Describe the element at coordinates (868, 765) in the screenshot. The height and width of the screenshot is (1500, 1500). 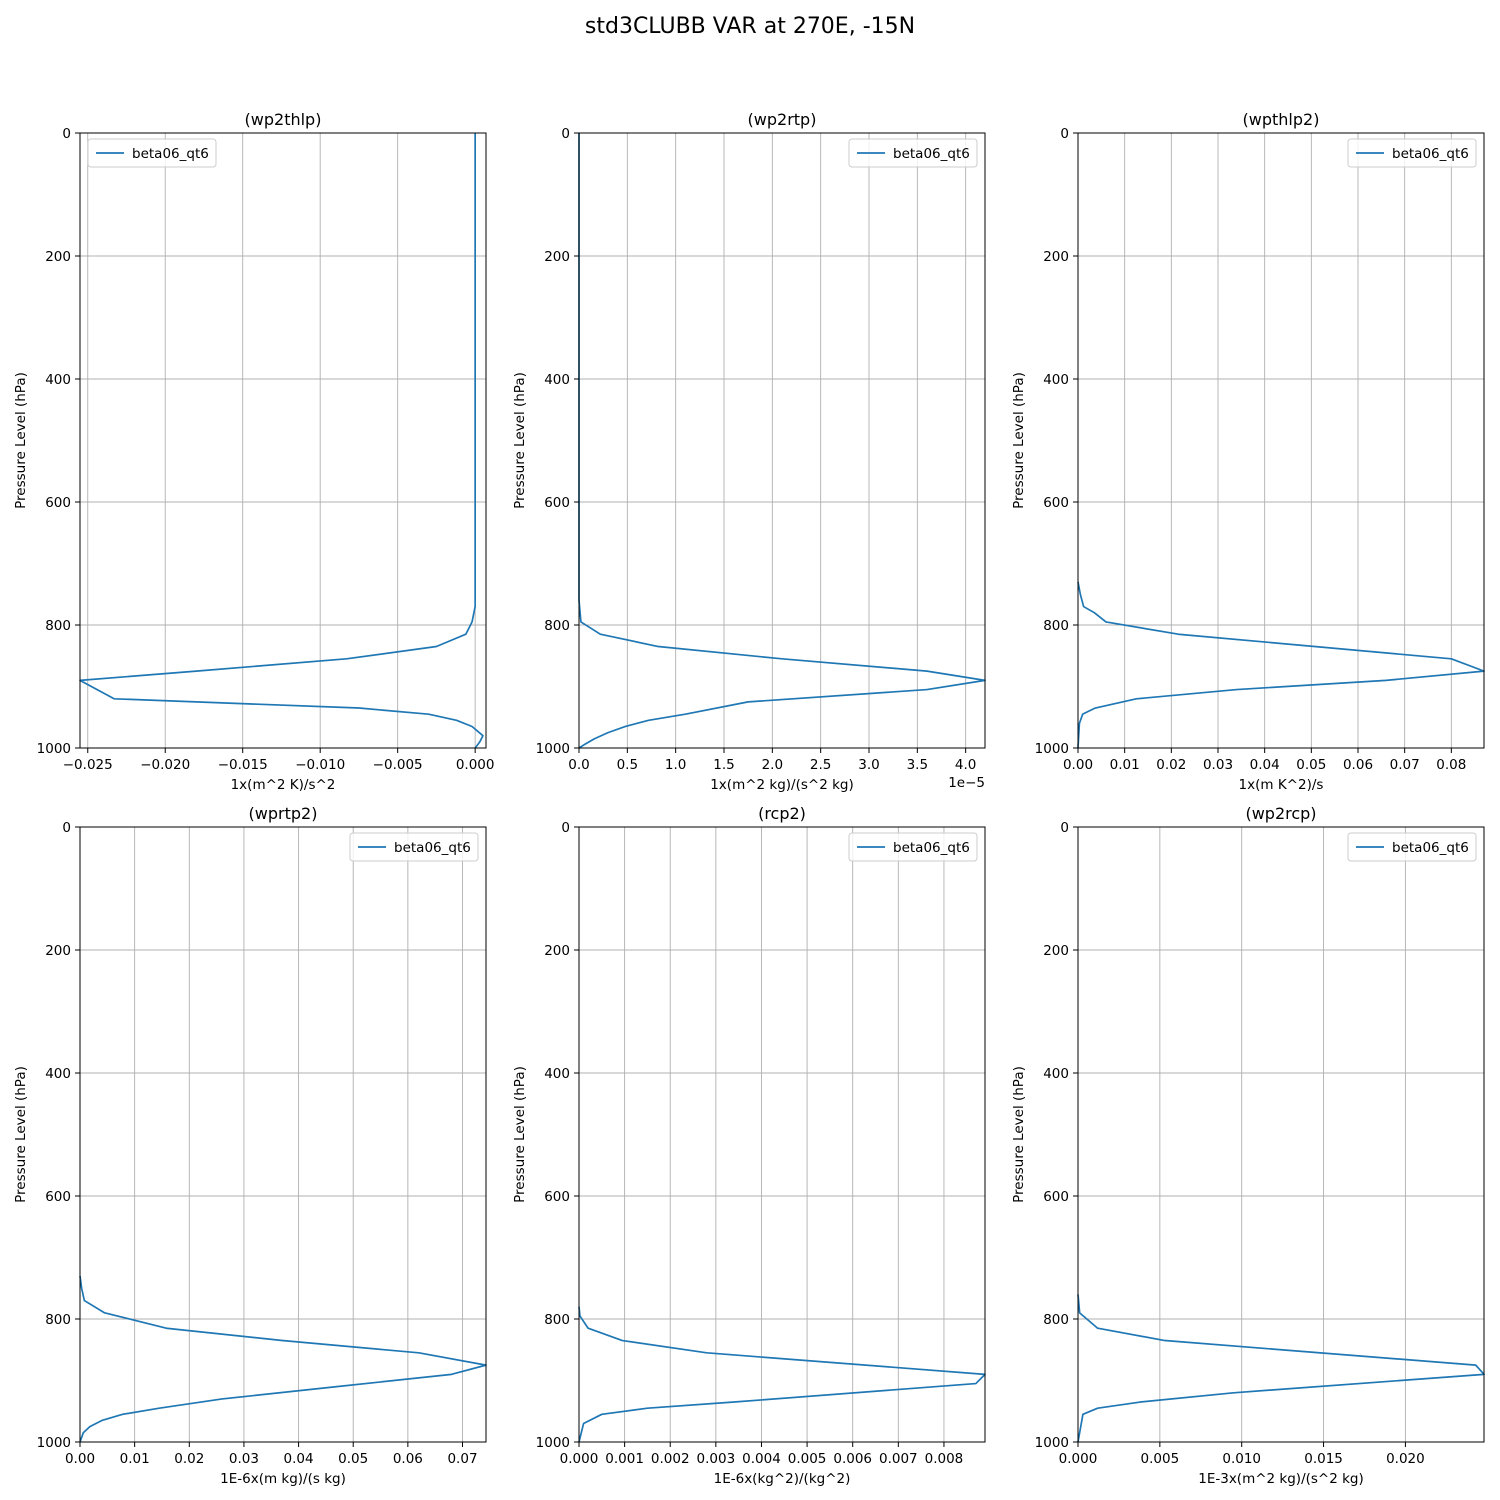
I see `x-tick-label: 3.0` at that location.